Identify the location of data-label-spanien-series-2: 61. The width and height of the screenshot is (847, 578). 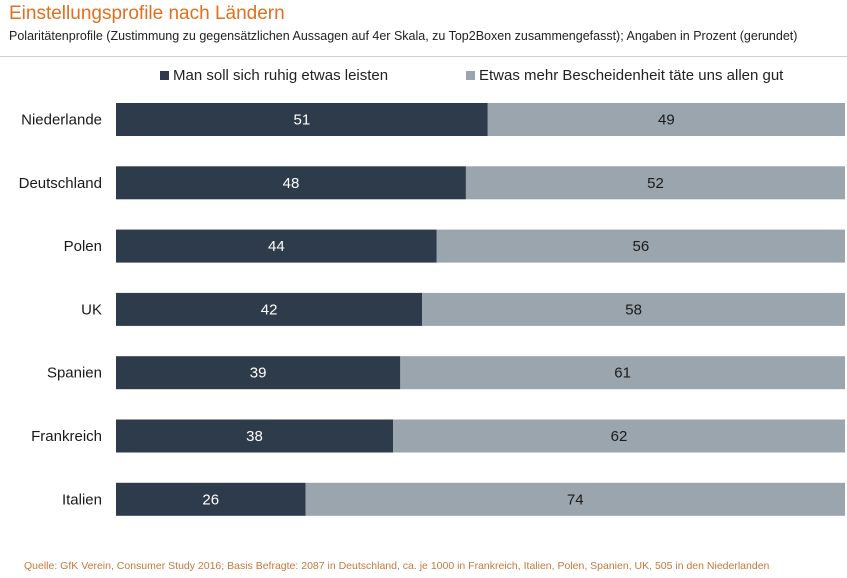
(622, 373).